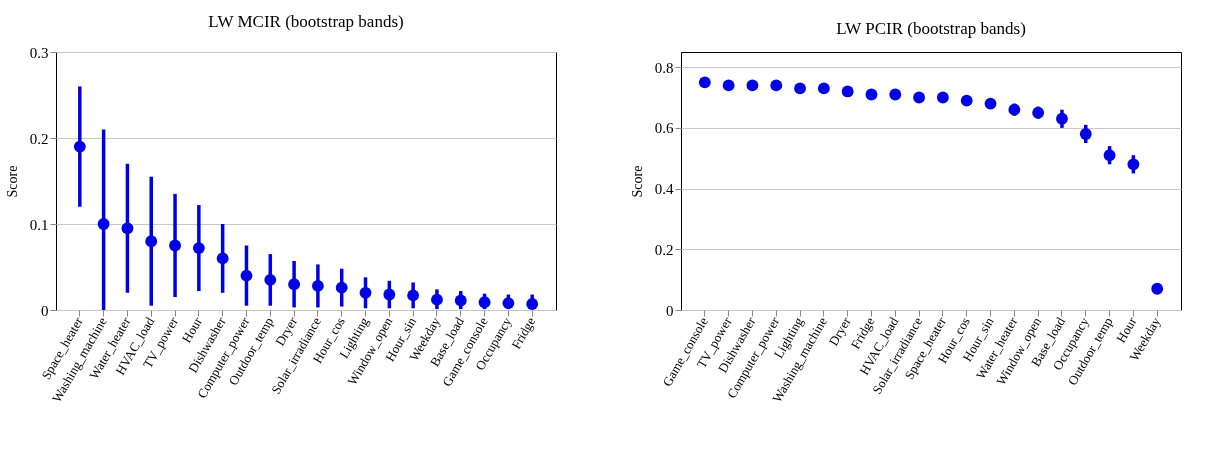 This screenshot has width=1222, height=470. I want to click on y-tick-label: 0.6, so click(664, 128).